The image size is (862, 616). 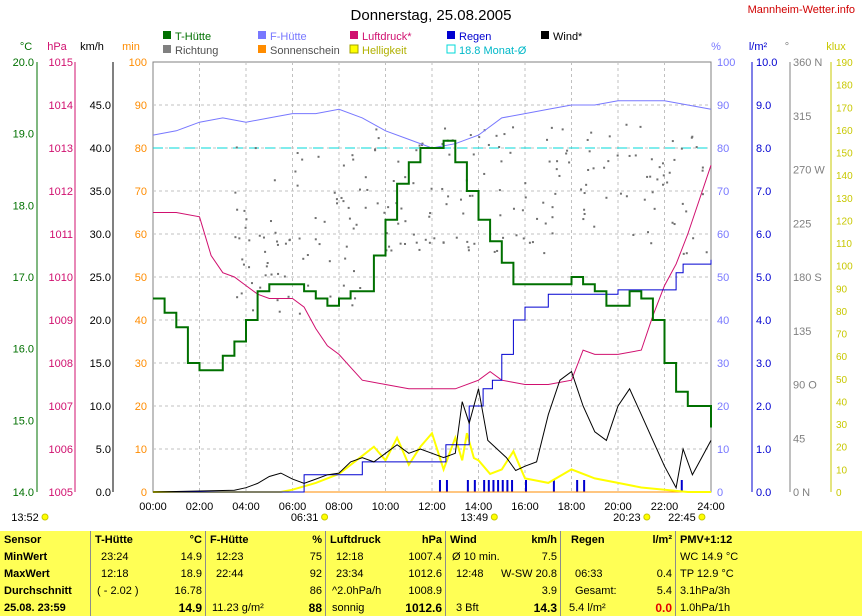 What do you see at coordinates (350, 557) in the screenshot?
I see `luftdruck-min-time: 12:18` at bounding box center [350, 557].